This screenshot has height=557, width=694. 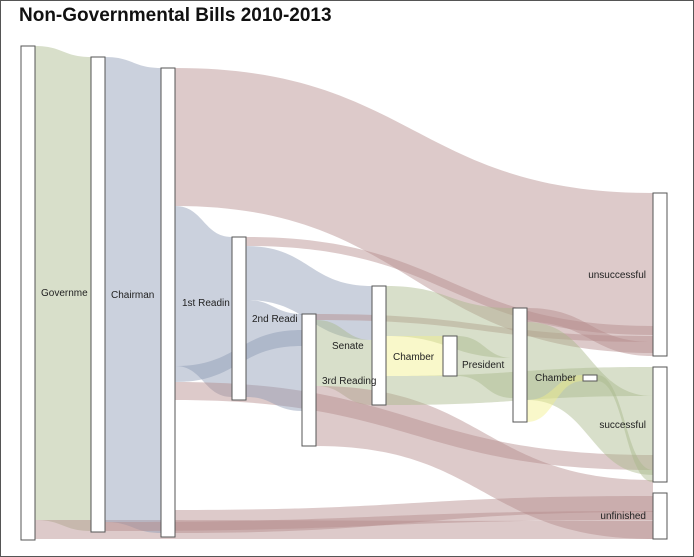 What do you see at coordinates (309, 380) in the screenshot?
I see `node-third-reading` at bounding box center [309, 380].